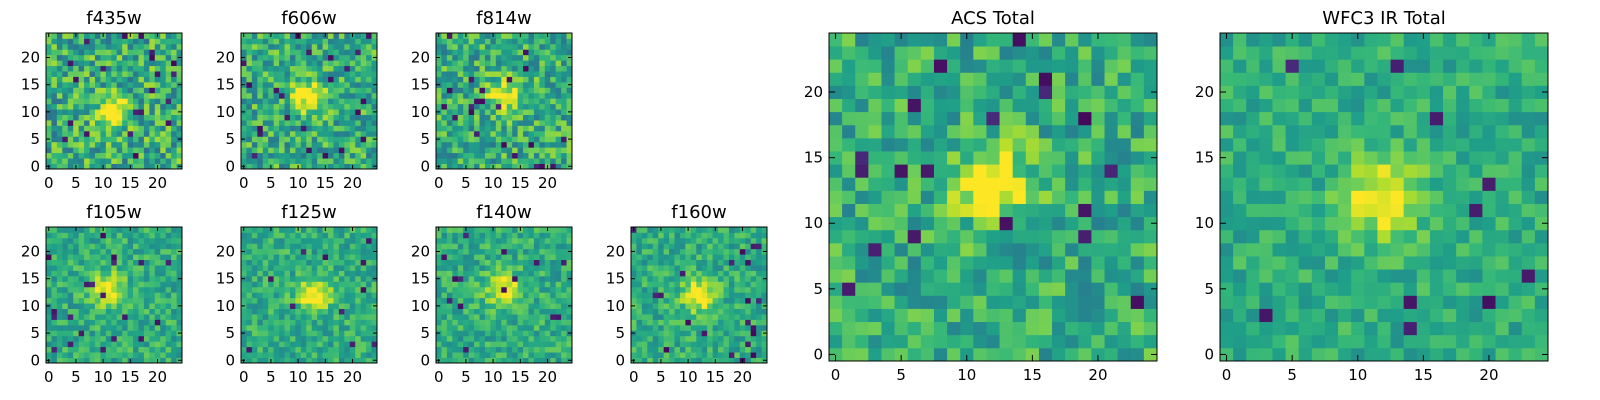  I want to click on panel-title: f160w, so click(698, 212).